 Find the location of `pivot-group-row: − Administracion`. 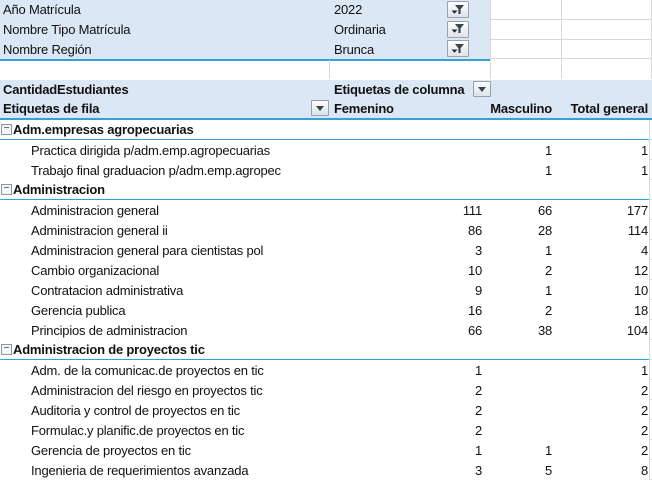

pivot-group-row: − Administracion is located at coordinates (326, 190).